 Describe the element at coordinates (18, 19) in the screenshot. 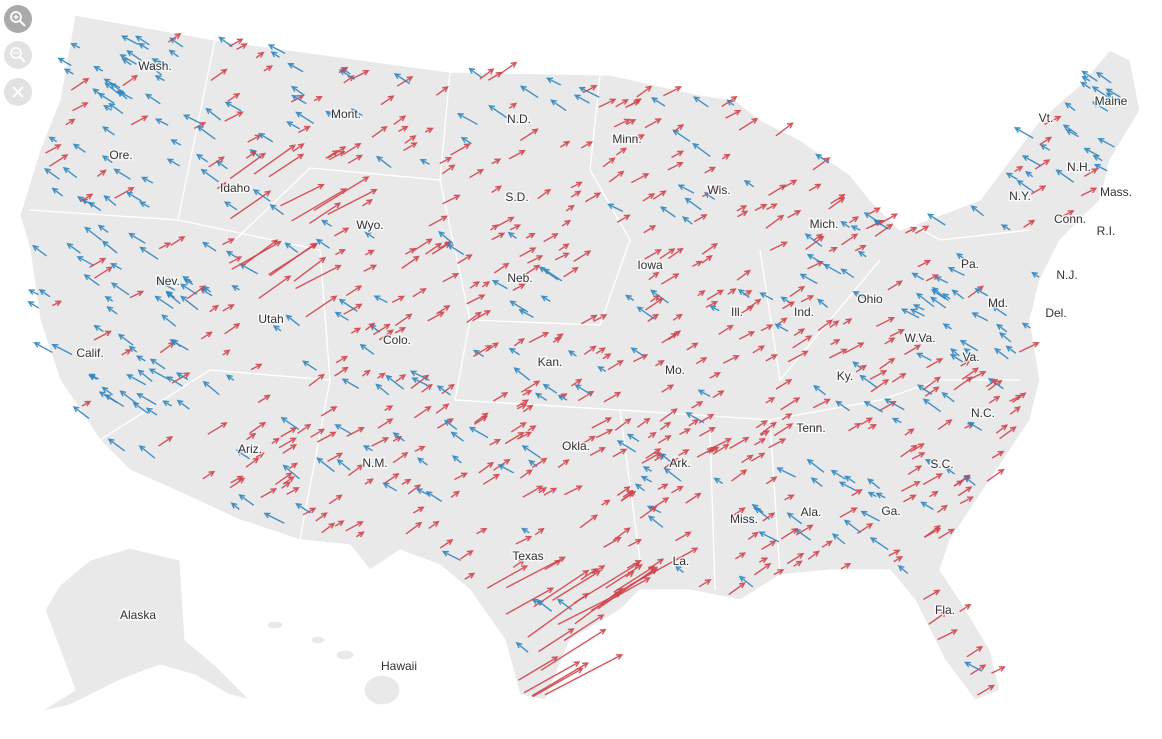

I see `zoom-in-button` at that location.